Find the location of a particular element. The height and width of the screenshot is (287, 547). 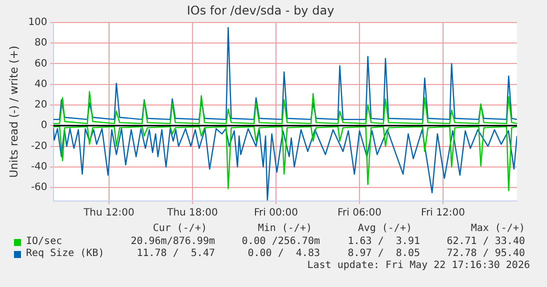

text: 62.71 / 33.40 is located at coordinates (485, 241).